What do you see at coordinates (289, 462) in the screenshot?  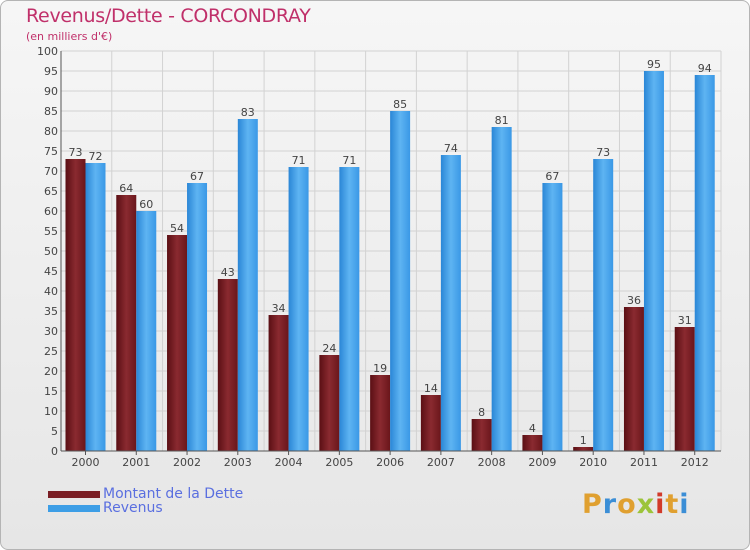 I see `x-tick-label: 2004` at bounding box center [289, 462].